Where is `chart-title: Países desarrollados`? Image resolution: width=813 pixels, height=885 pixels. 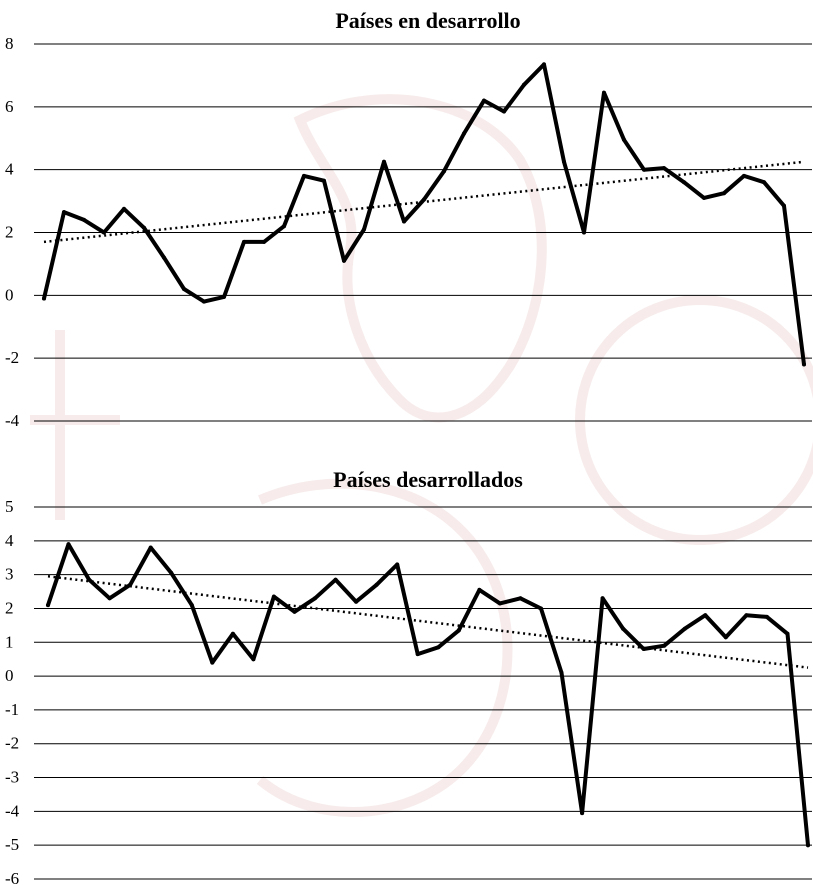
chart-title: Países desarrollados is located at coordinates (428, 479).